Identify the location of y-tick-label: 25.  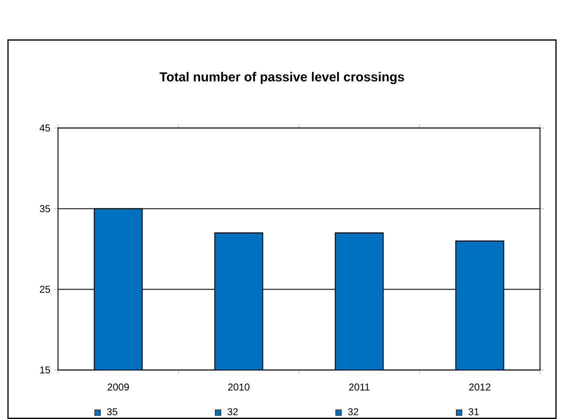
(45, 289).